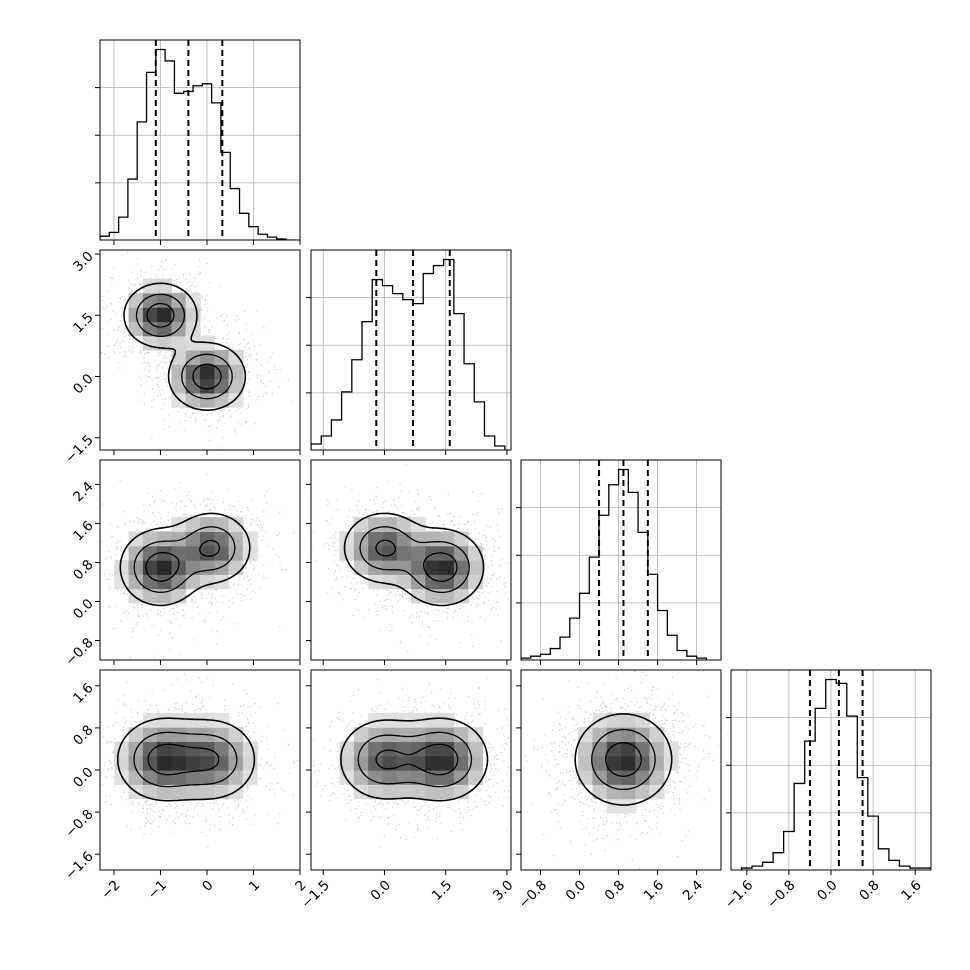 The height and width of the screenshot is (970, 970). I want to click on scatter-panel-3-2: −0.8 0.0 0.8 1.6 2.4, so click(619, 790).